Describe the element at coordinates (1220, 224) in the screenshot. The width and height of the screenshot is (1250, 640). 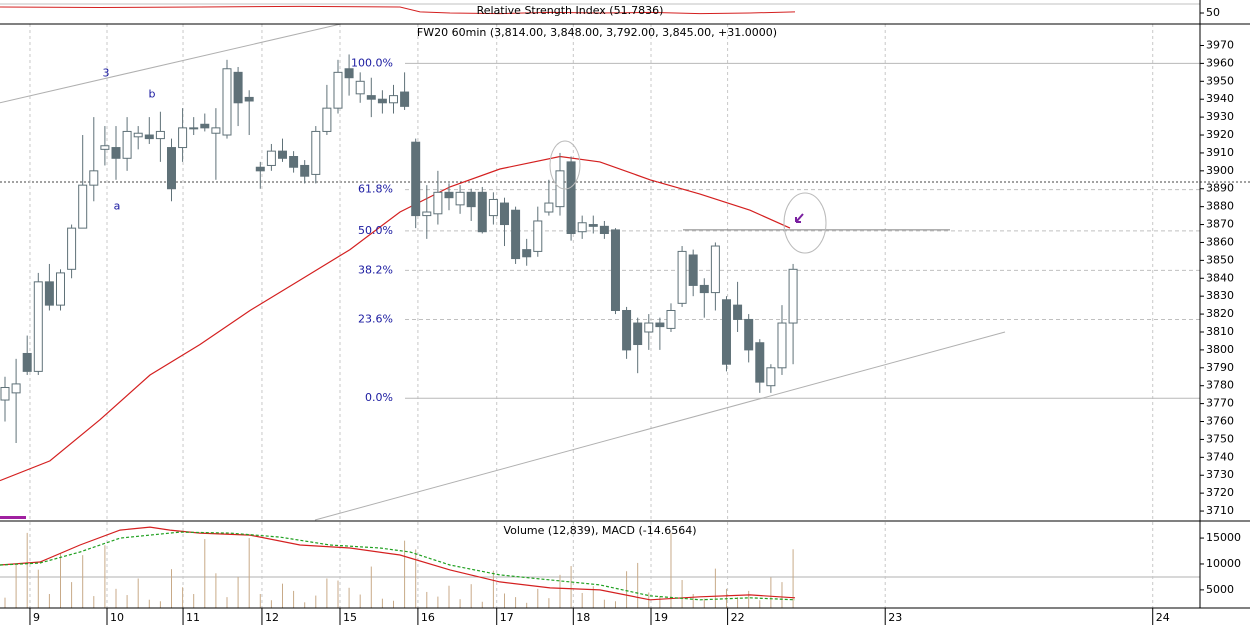
I see `y-tick-label: 3870` at that location.